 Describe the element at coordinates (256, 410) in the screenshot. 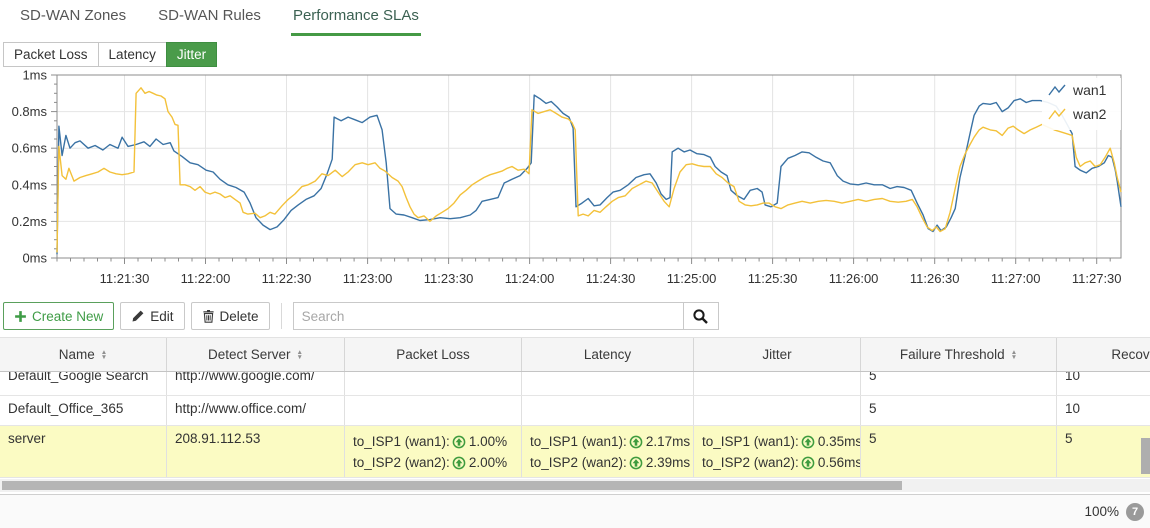

I see `cell-detect-server: http://www.office.com/` at that location.